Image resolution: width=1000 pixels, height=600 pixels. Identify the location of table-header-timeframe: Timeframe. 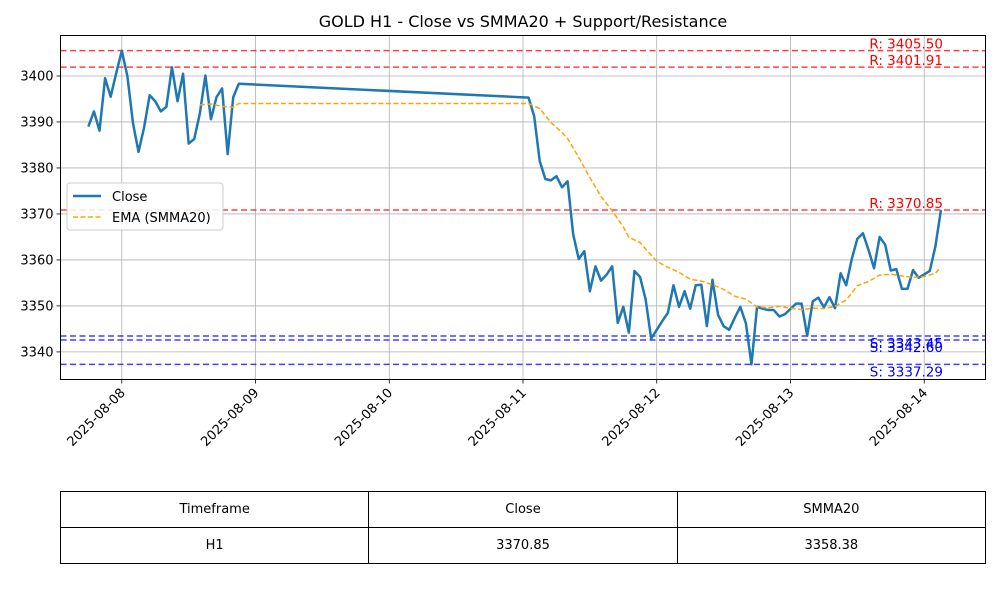
(214, 509).